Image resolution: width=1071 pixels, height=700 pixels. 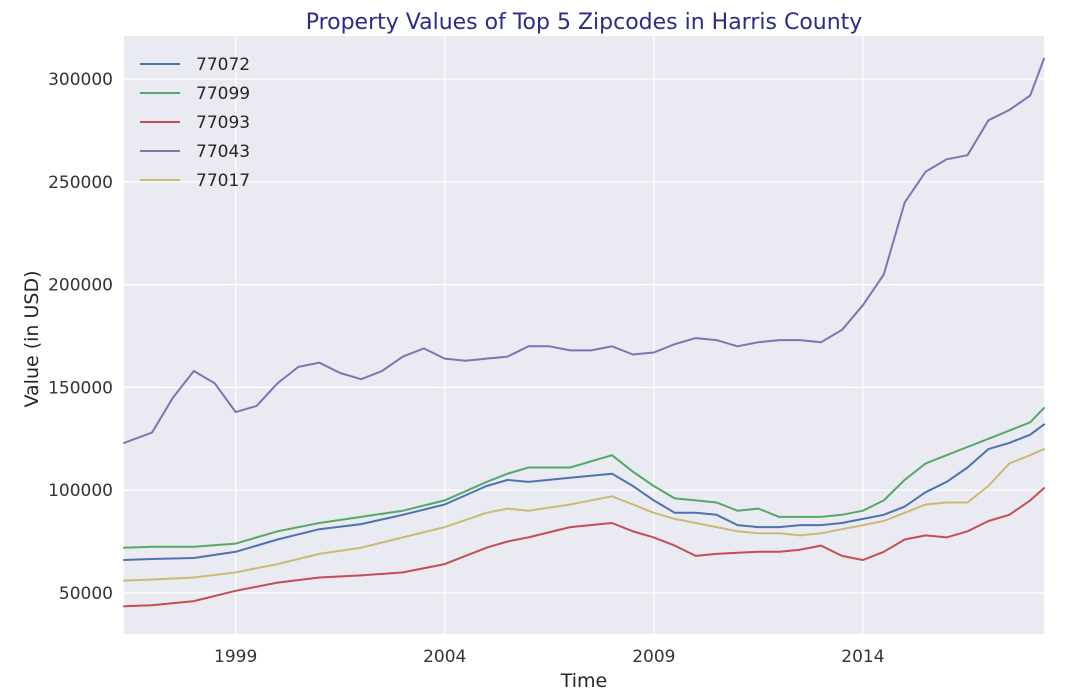 What do you see at coordinates (195, 123) in the screenshot?
I see `legend: 77072 77099 77093 77043 77017` at bounding box center [195, 123].